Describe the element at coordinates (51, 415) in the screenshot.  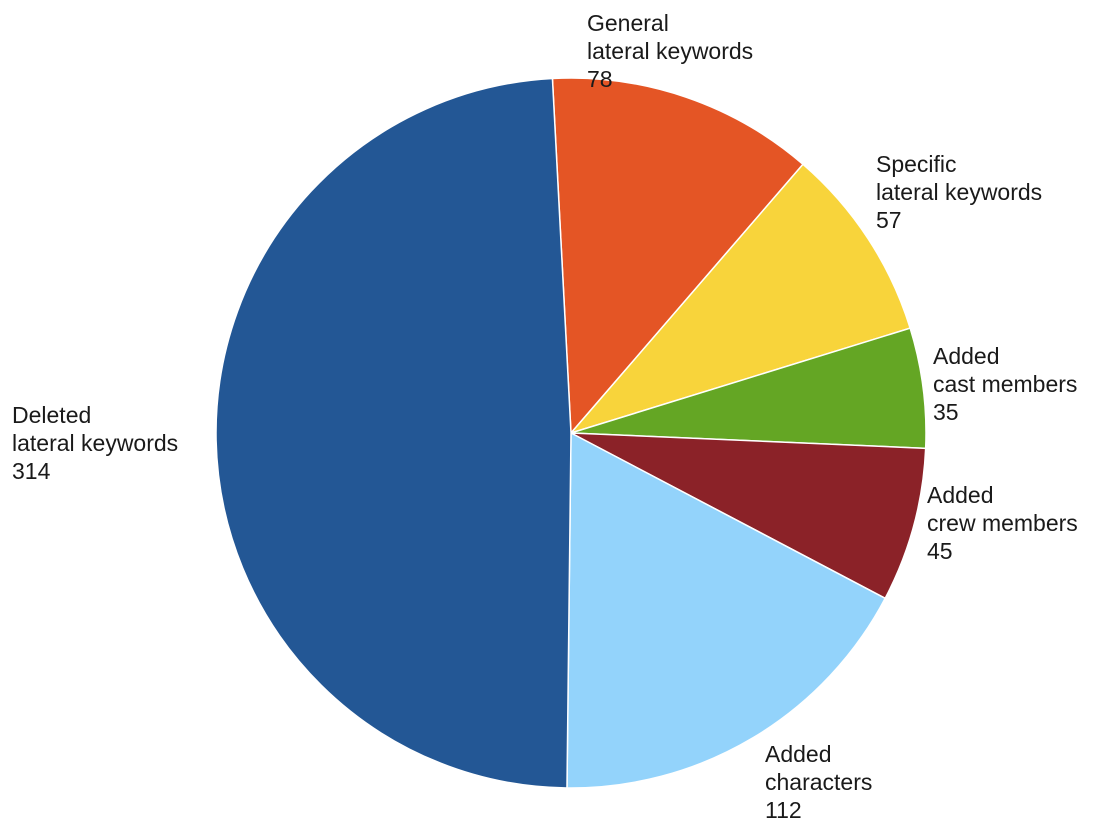
I see `pie-label-deleted-lateral-keywords-line-1: Deleted` at that location.